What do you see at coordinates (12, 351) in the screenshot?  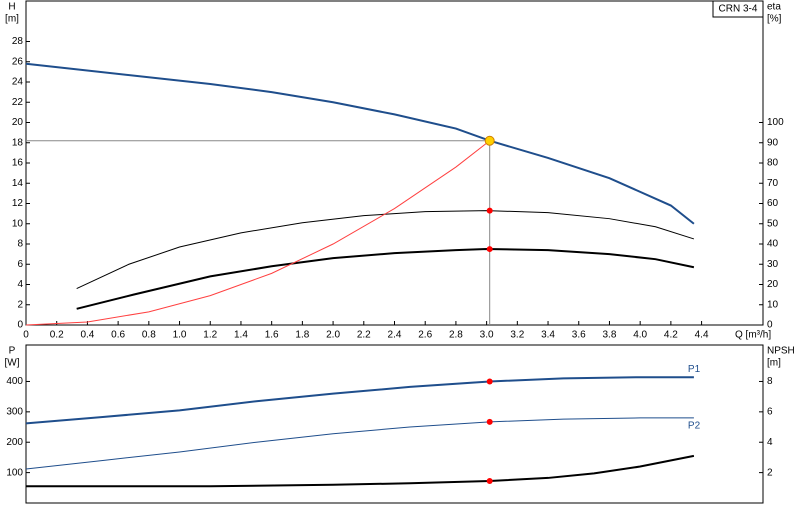 I see `y-axis-label: P` at bounding box center [12, 351].